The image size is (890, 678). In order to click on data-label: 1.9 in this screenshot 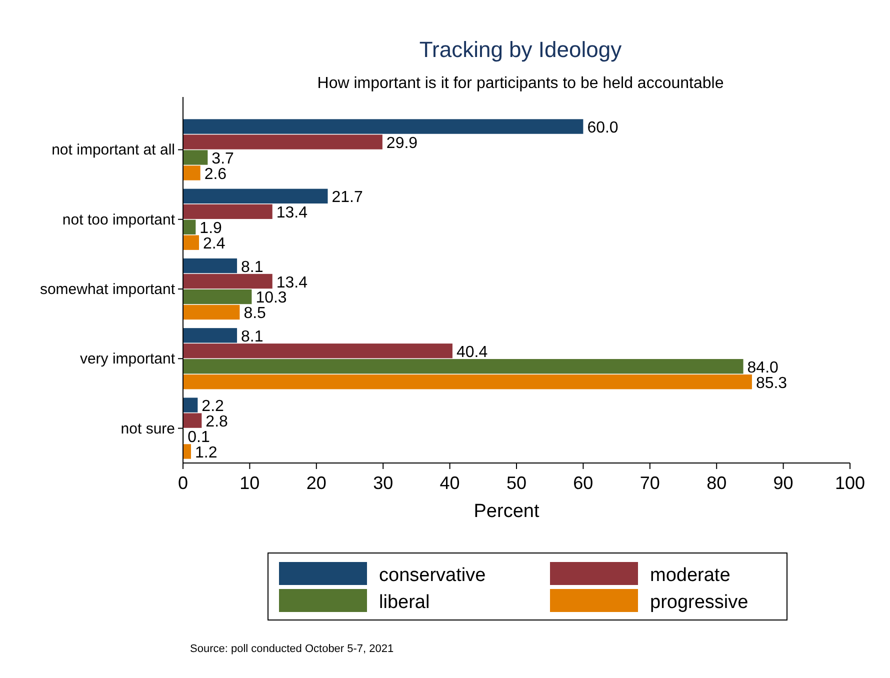, I will do `click(211, 229)`.